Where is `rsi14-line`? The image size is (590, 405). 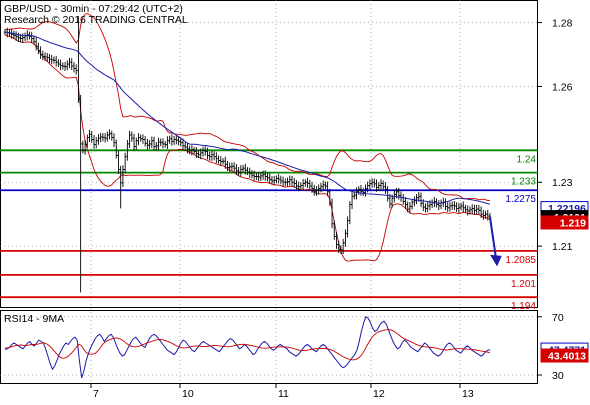
rsi14-line is located at coordinates (247, 347).